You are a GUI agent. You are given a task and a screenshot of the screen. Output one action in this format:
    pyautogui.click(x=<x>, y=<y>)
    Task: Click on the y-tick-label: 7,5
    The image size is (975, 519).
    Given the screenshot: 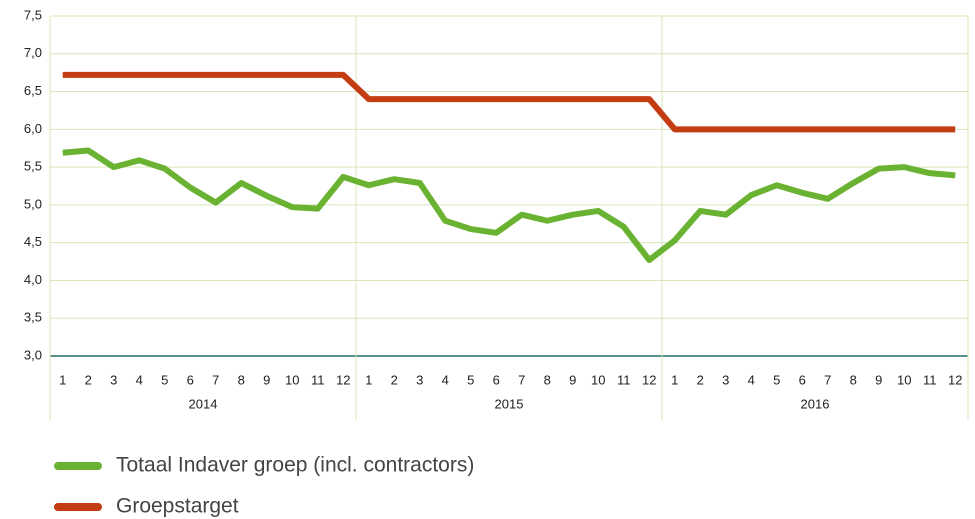 What is the action you would take?
    pyautogui.click(x=33, y=14)
    